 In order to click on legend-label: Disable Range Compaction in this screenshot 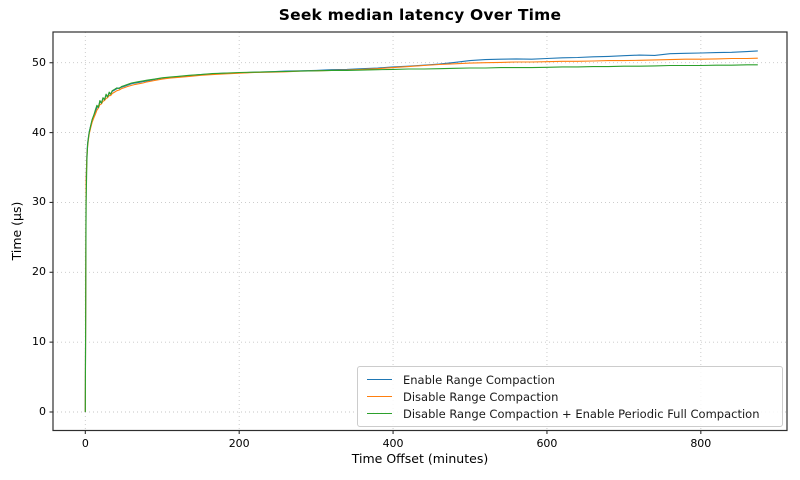, I will do `click(481, 396)`.